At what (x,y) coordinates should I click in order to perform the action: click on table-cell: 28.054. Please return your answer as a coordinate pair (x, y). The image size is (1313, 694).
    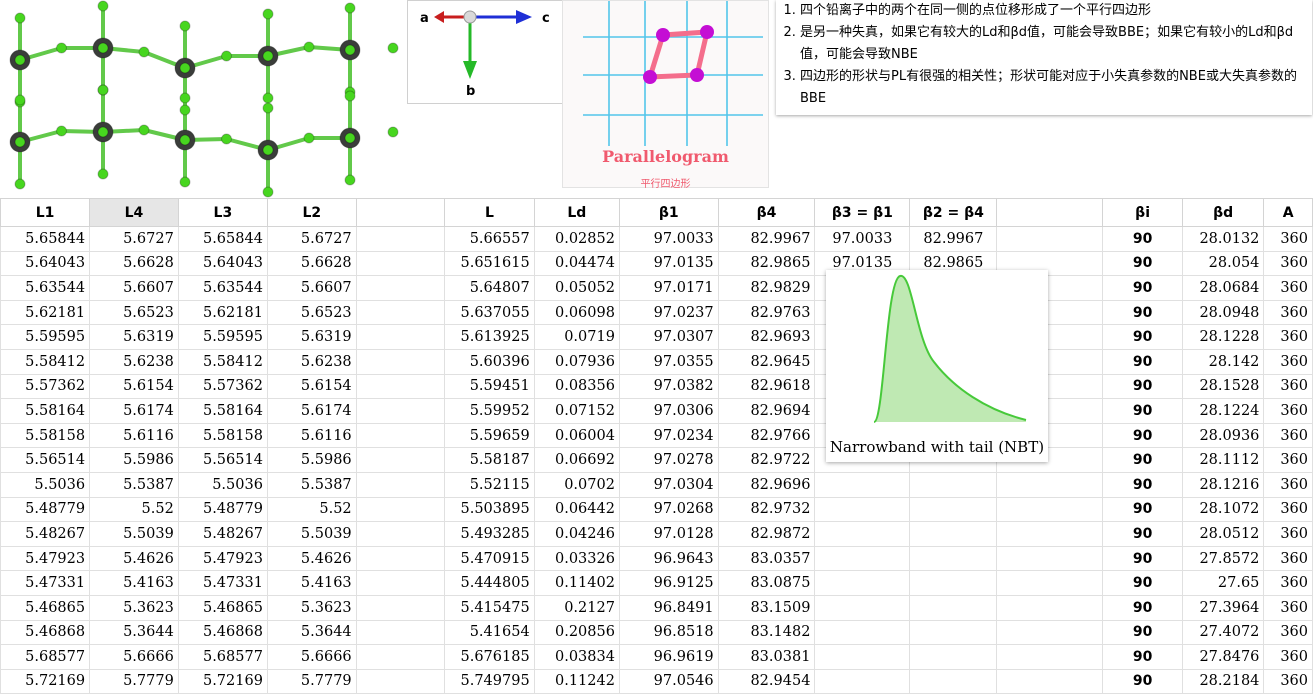
    Looking at the image, I should click on (1223, 263).